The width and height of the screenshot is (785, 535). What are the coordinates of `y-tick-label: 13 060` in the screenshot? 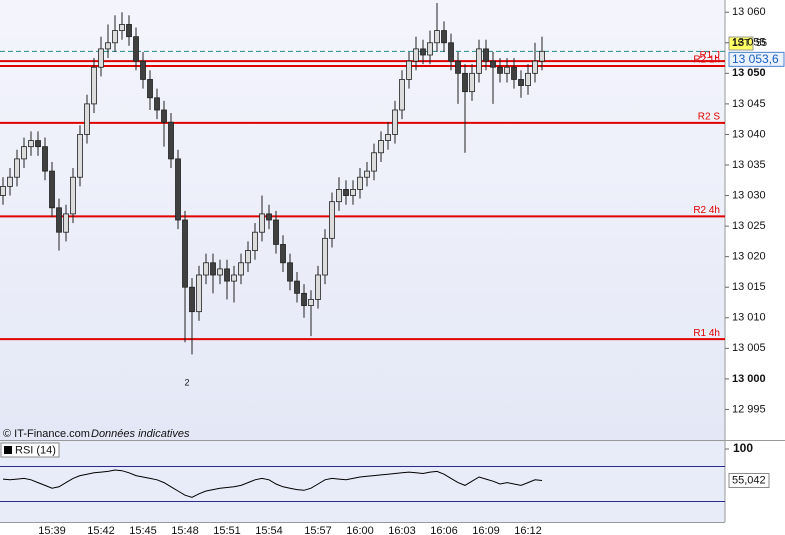 It's located at (749, 12).